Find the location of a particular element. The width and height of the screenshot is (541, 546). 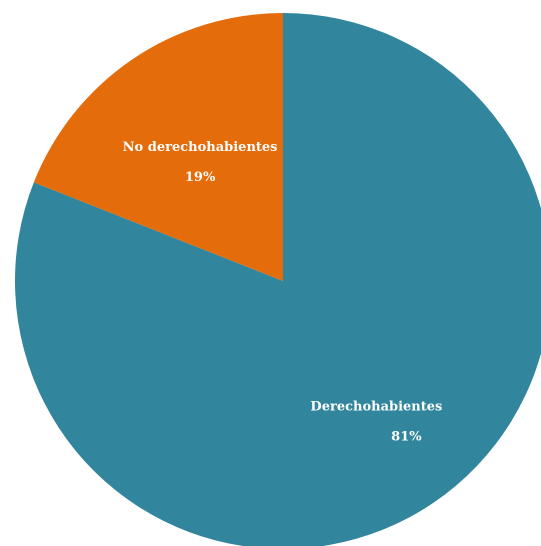

slice-label-1: No derechohabientes is located at coordinates (200, 147).